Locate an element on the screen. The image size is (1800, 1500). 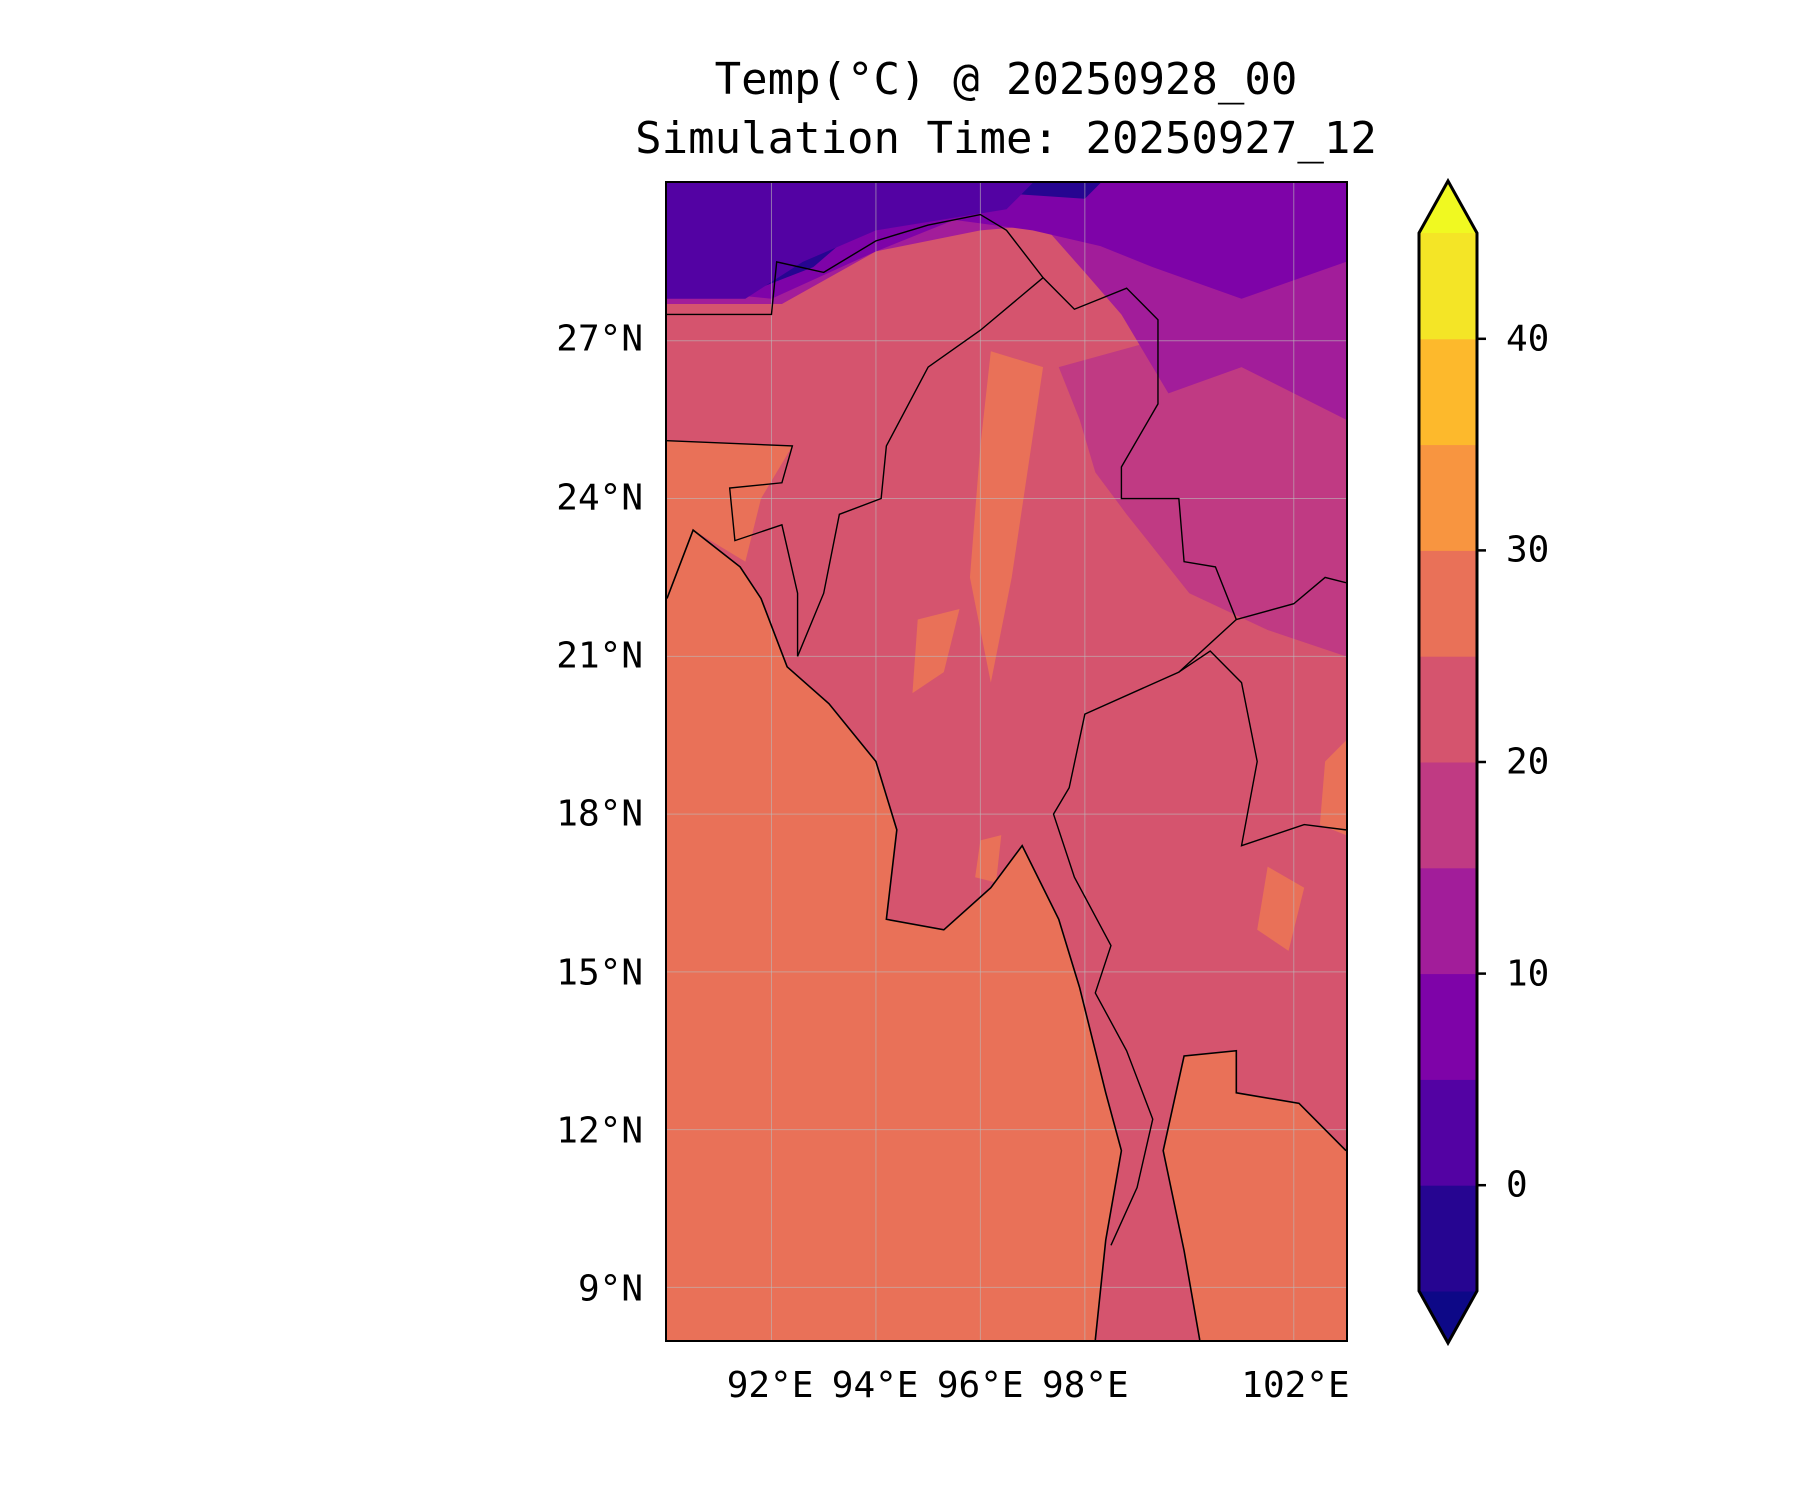
colorbar-tick-label: 30 is located at coordinates (1528, 550).